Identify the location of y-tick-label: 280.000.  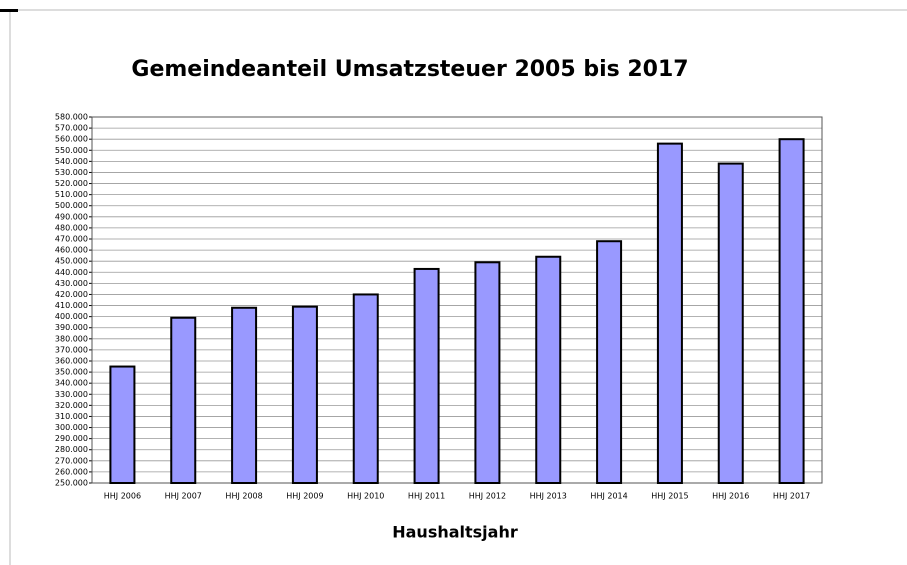
(71, 449).